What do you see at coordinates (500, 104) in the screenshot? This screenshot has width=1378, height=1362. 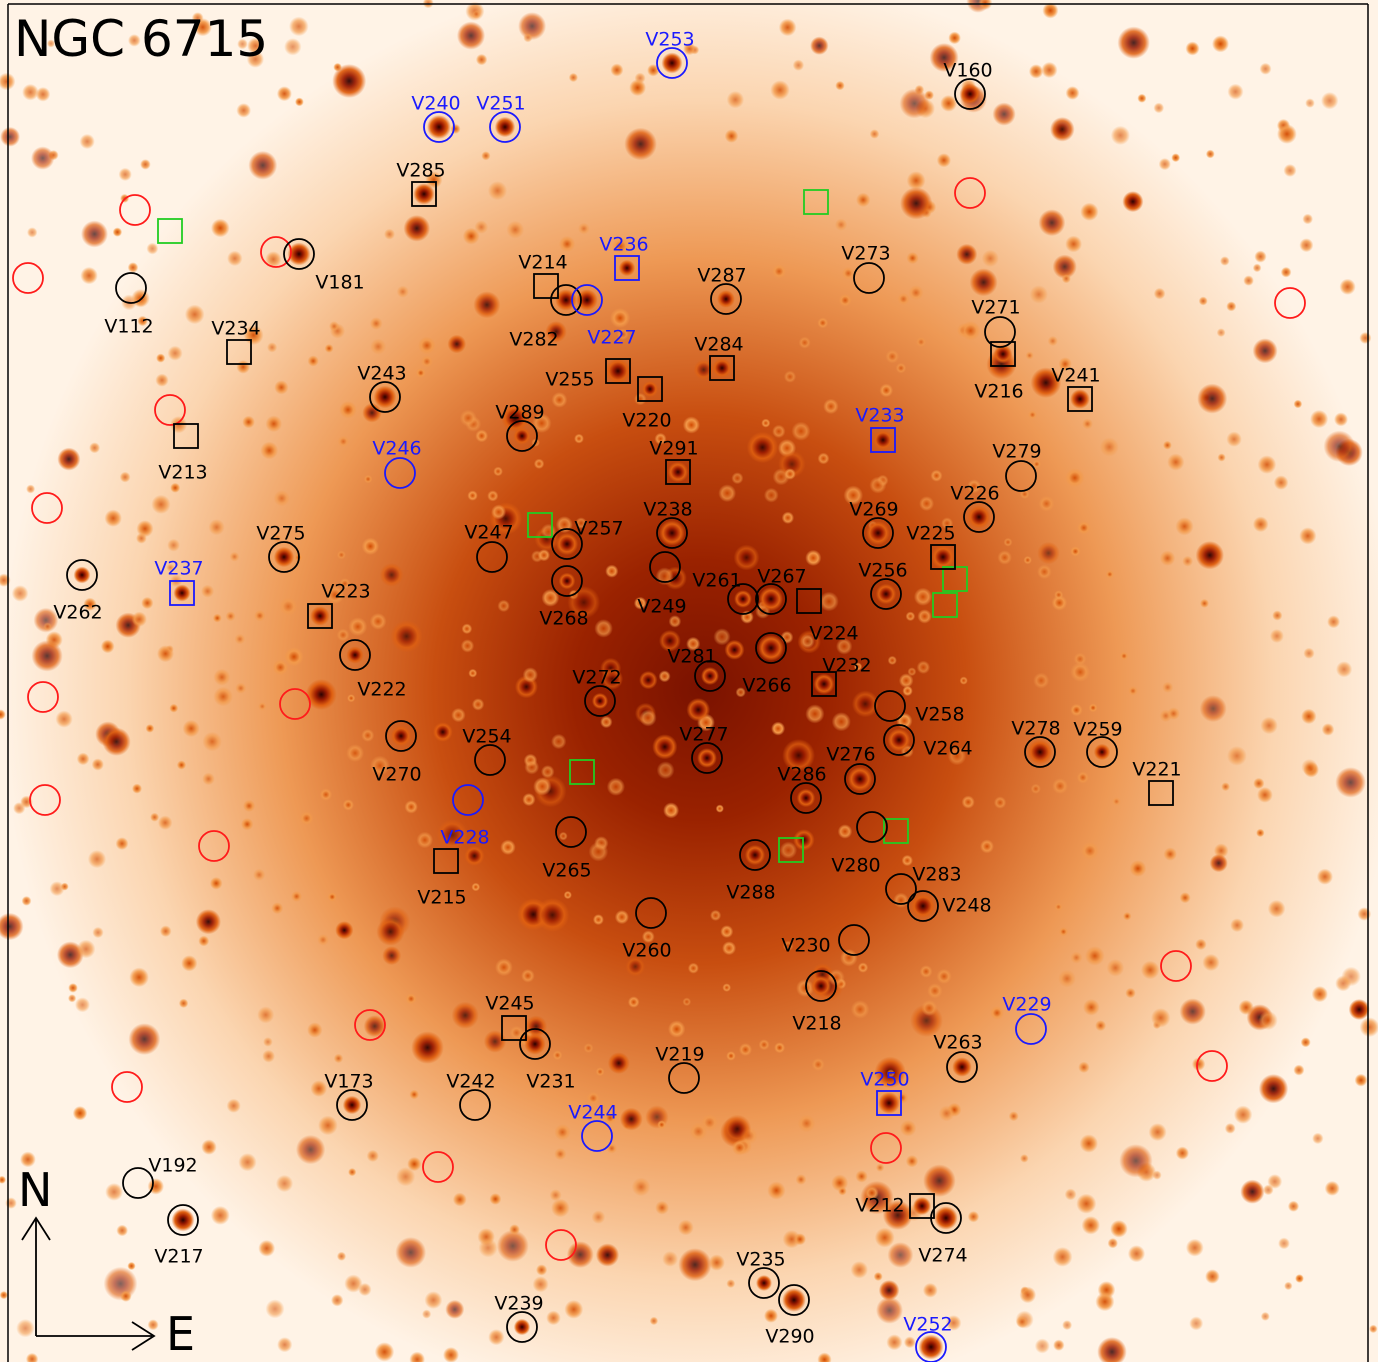 I see `variable-label: V251` at bounding box center [500, 104].